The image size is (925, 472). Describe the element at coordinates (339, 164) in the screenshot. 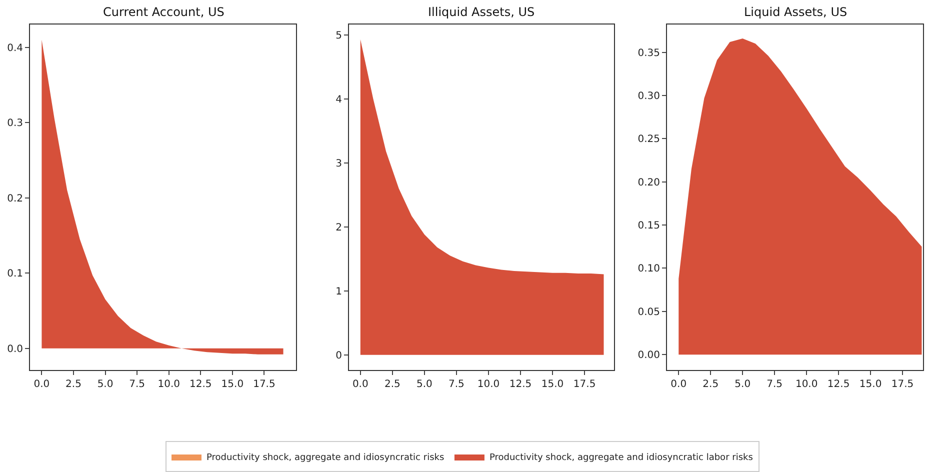

I see `y-tick-label: 3` at that location.